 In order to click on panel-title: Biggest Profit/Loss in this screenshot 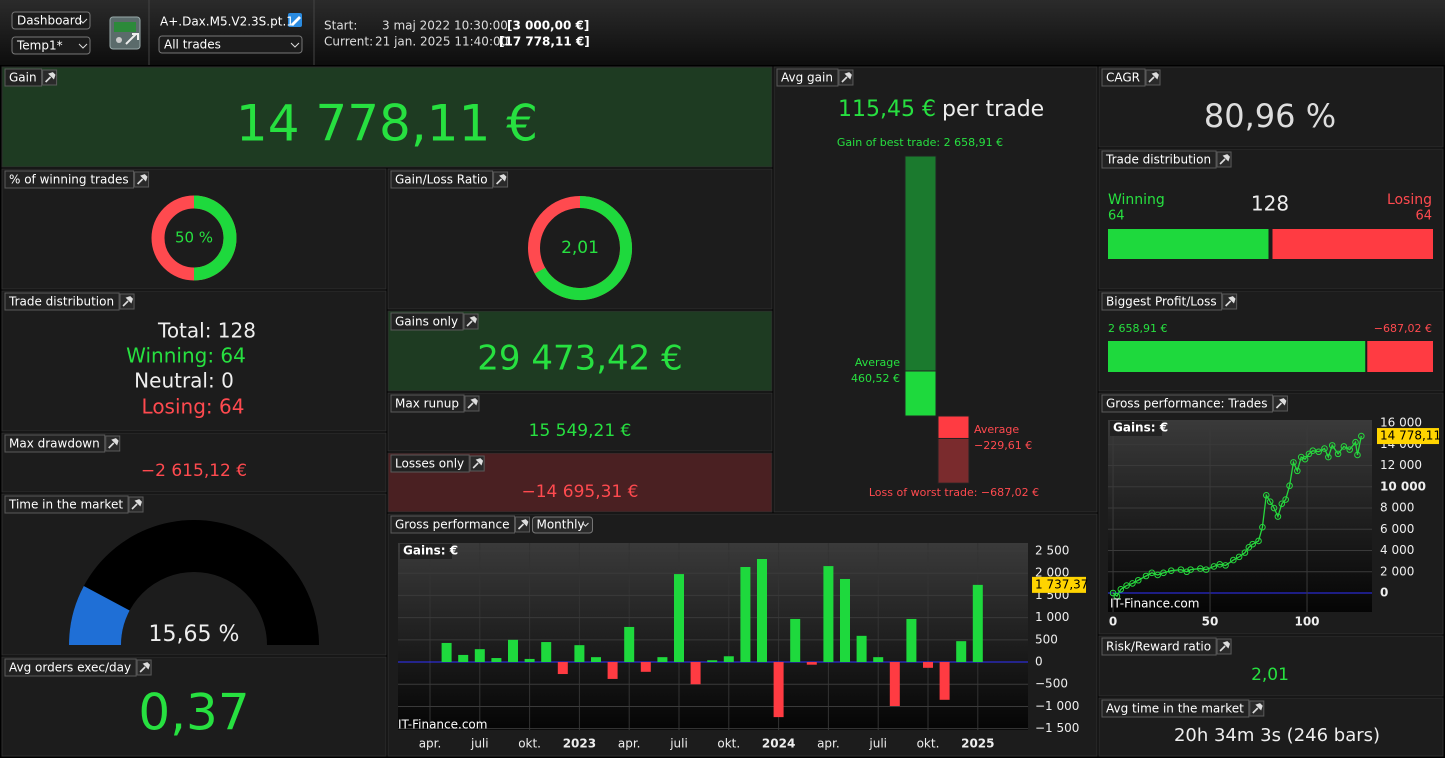, I will do `click(1161, 302)`.